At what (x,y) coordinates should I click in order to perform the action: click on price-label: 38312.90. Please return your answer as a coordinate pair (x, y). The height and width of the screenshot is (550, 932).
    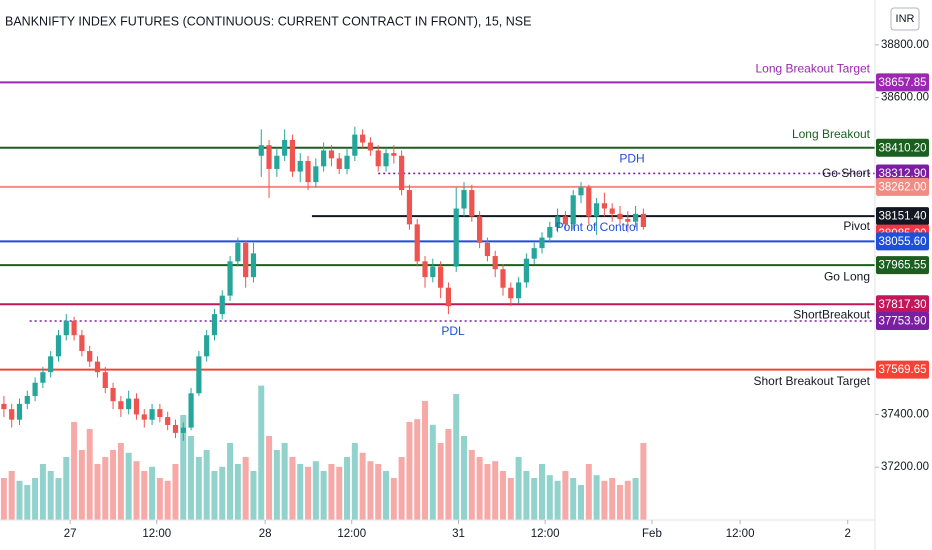
    Looking at the image, I should click on (903, 174).